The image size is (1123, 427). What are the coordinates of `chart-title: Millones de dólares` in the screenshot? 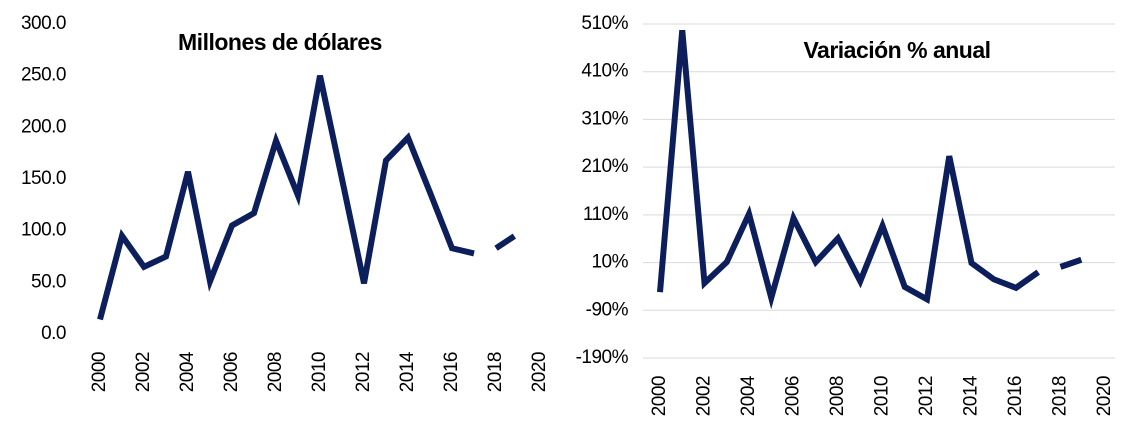 It's located at (280, 42).